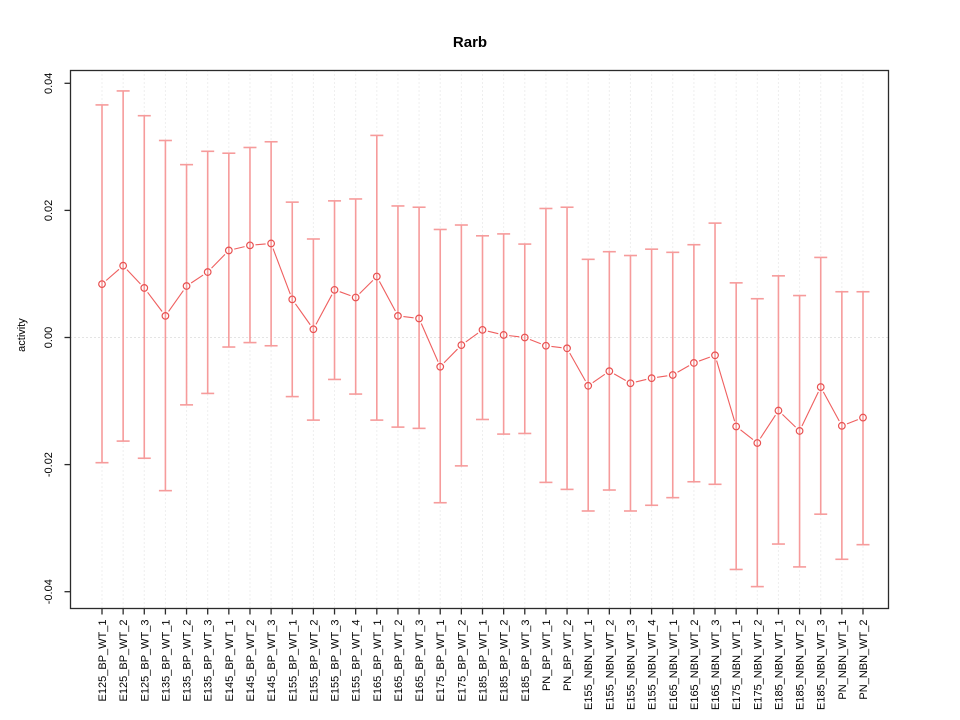 The height and width of the screenshot is (720, 960). What do you see at coordinates (653, 665) in the screenshot?
I see `x-tick-label: E155_NBN_WT_4` at bounding box center [653, 665].